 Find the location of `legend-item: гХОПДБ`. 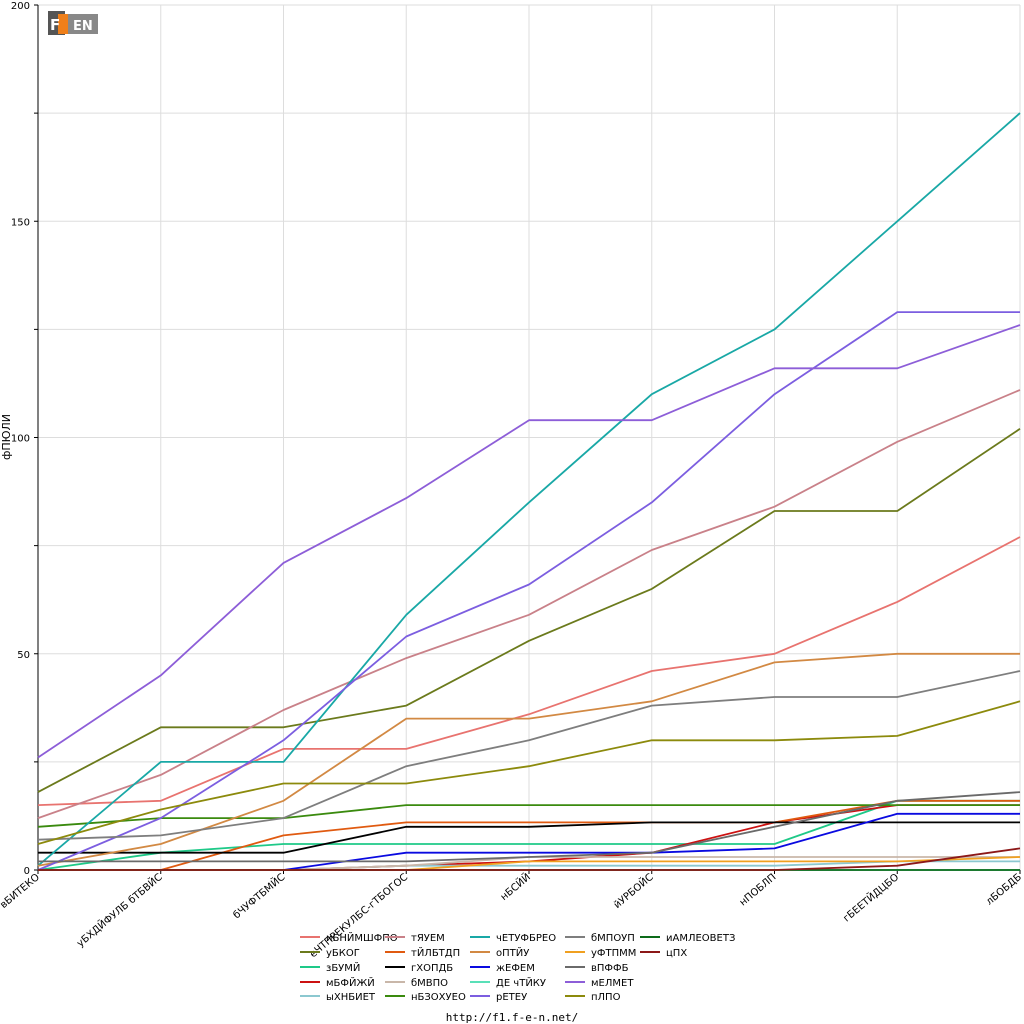

legend-item: гХОПДБ is located at coordinates (419, 968).